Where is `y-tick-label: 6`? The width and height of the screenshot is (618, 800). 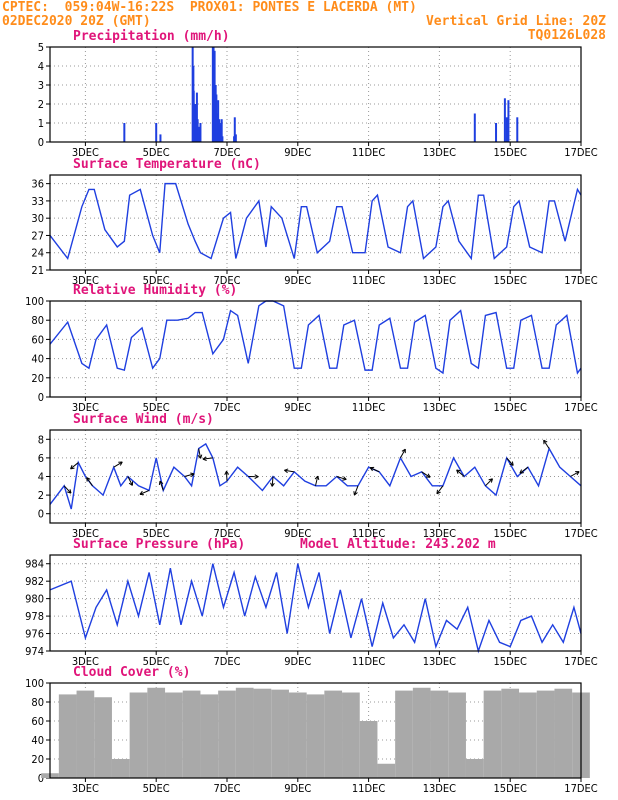
y-tick-label: 6 is located at coordinates (41, 458).